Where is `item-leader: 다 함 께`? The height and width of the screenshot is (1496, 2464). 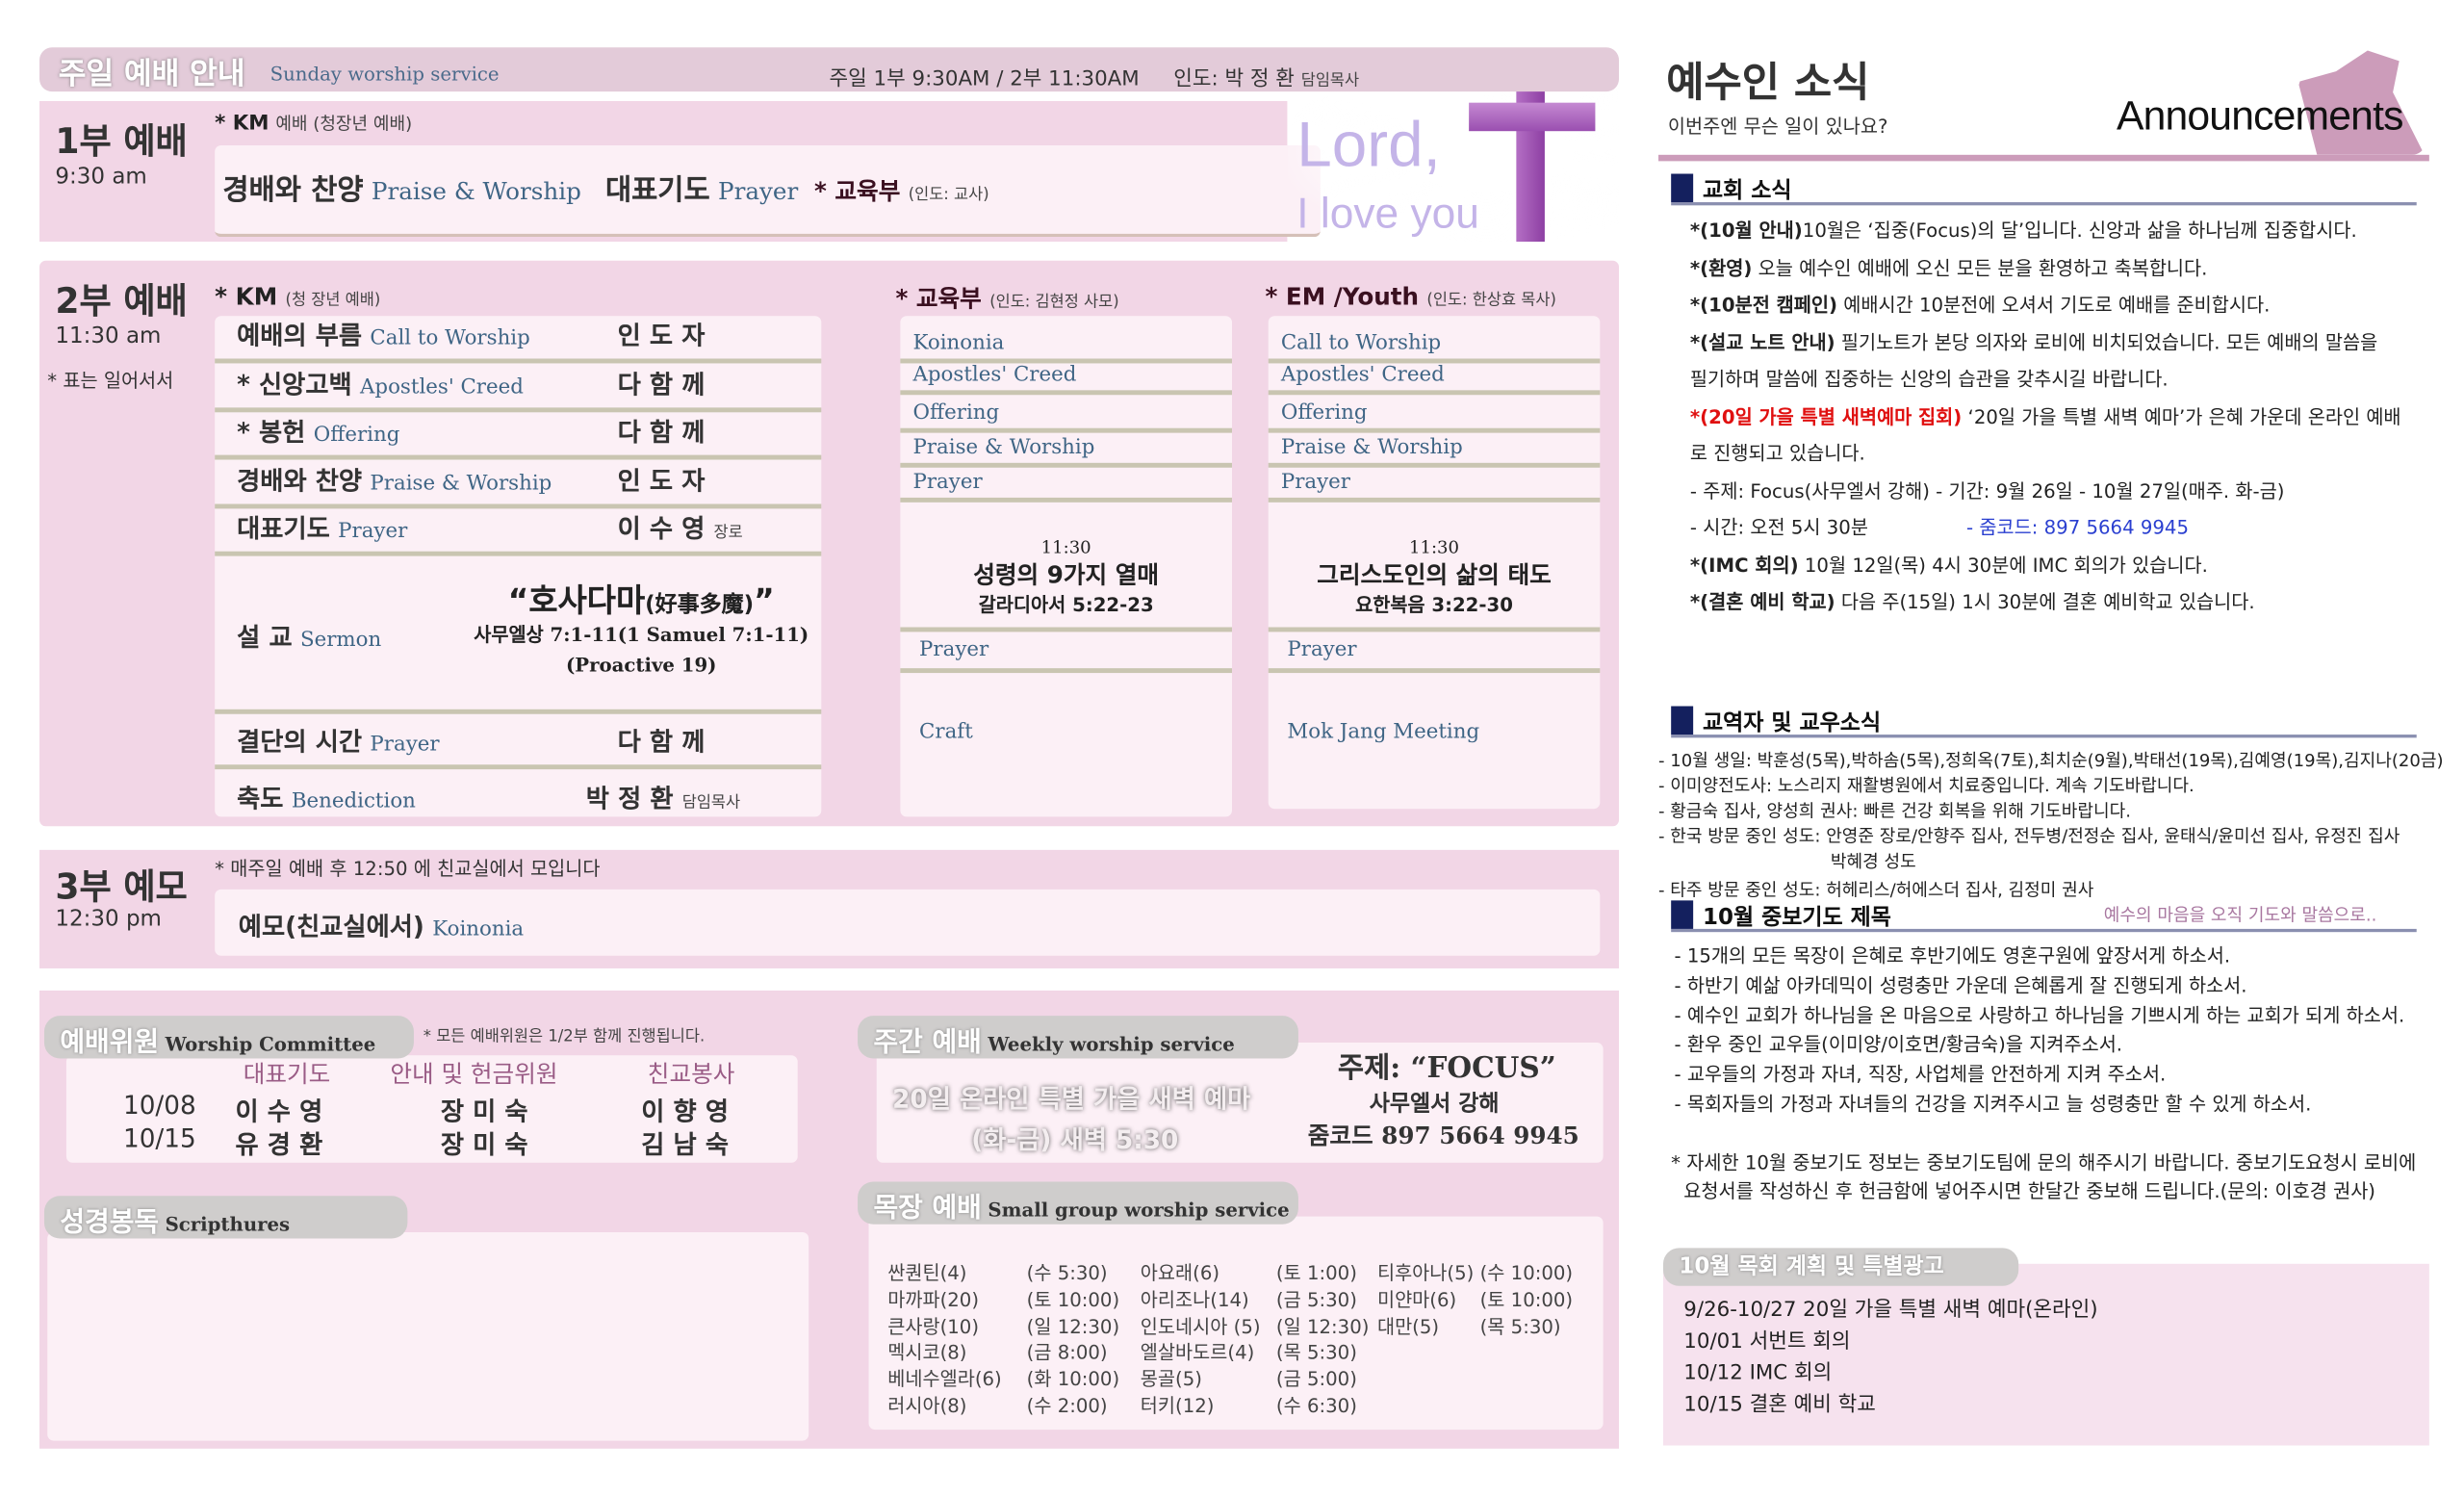 item-leader: 다 함 께 is located at coordinates (662, 739).